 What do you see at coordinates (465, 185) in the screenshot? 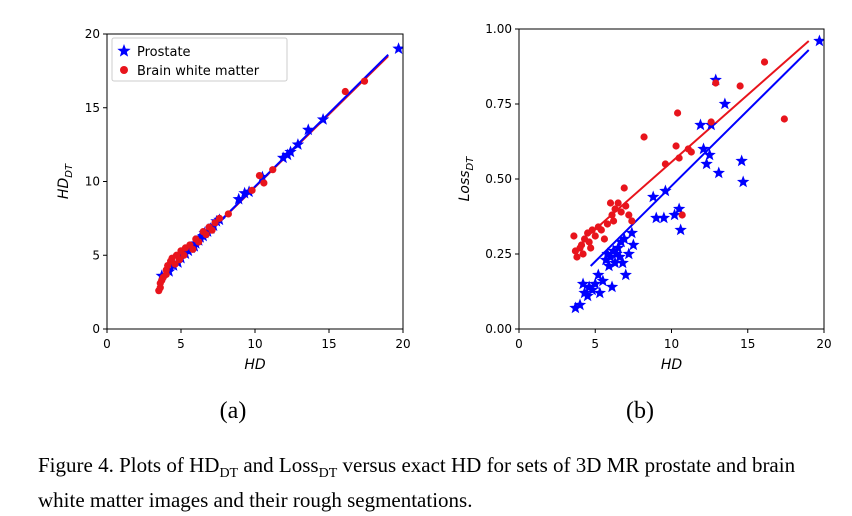
I see `y-label-main: Loss` at bounding box center [465, 185].